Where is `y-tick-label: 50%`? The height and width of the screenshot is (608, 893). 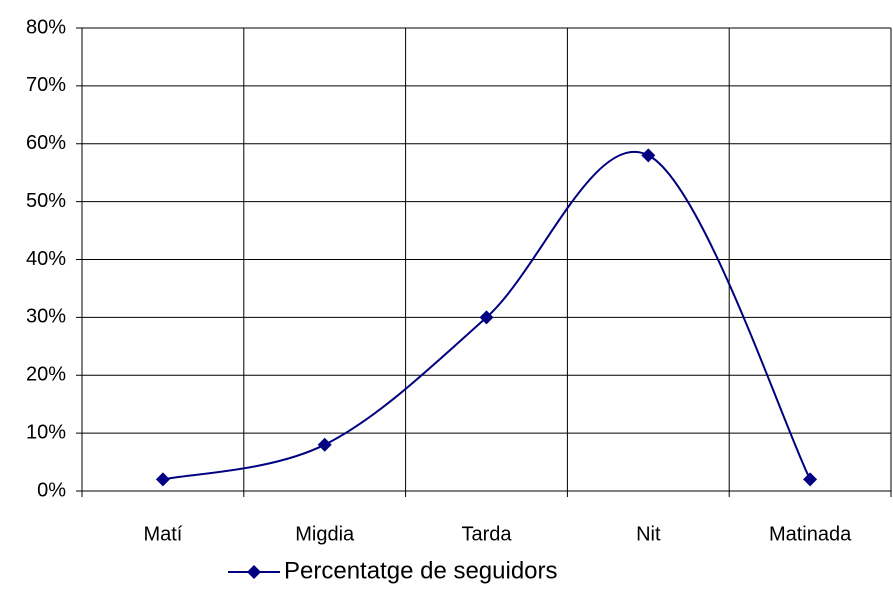 y-tick-label: 50% is located at coordinates (46, 201).